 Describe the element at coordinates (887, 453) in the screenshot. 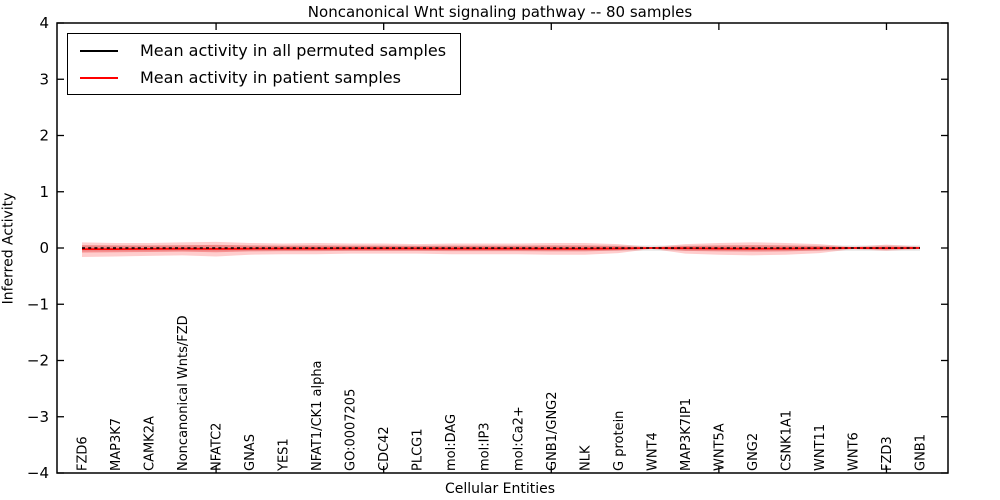

I see `x-category-label: FZD3` at that location.